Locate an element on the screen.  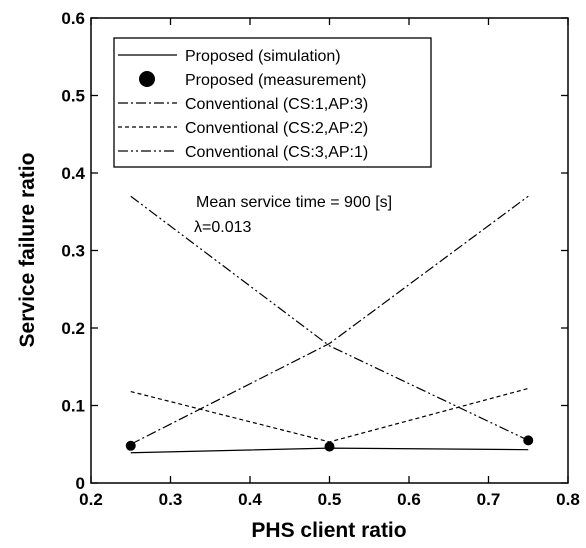
annotations: Mean service time = 900 [s] λ=0.013 is located at coordinates (293, 215).